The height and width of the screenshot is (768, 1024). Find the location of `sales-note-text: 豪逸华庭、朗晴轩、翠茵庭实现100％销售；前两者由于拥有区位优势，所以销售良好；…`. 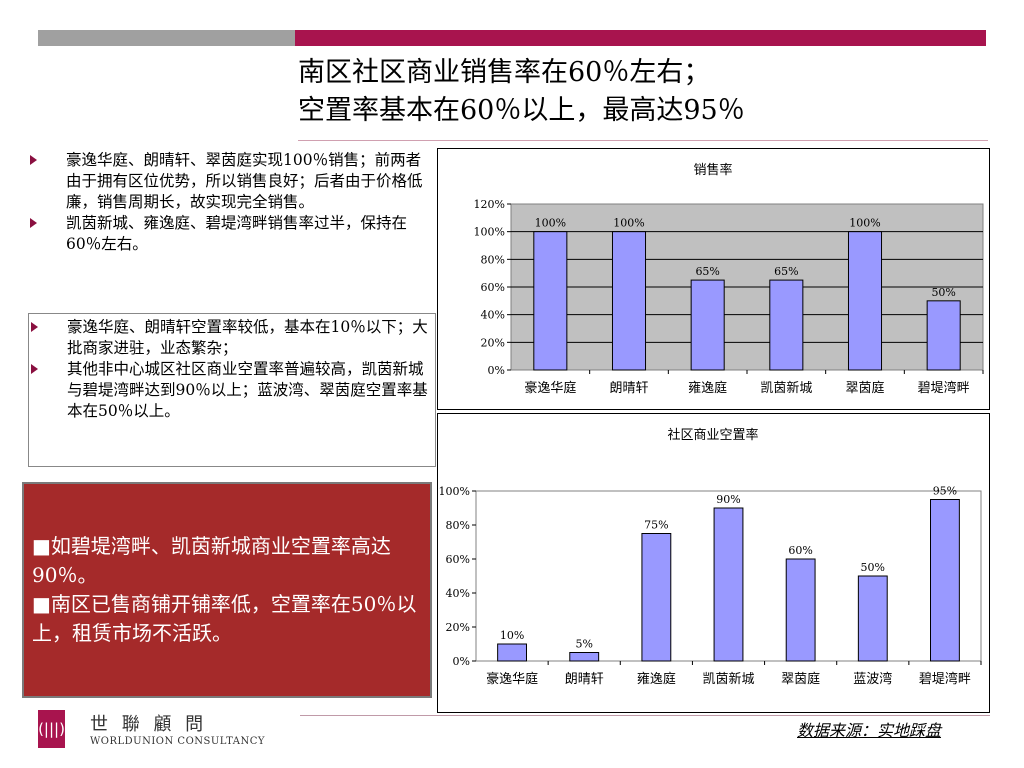

sales-note-text: 豪逸华庭、朗晴轩、翠茵庭实现100％销售；前两者由于拥有区位优势，所以销售良好；… is located at coordinates (244, 181).